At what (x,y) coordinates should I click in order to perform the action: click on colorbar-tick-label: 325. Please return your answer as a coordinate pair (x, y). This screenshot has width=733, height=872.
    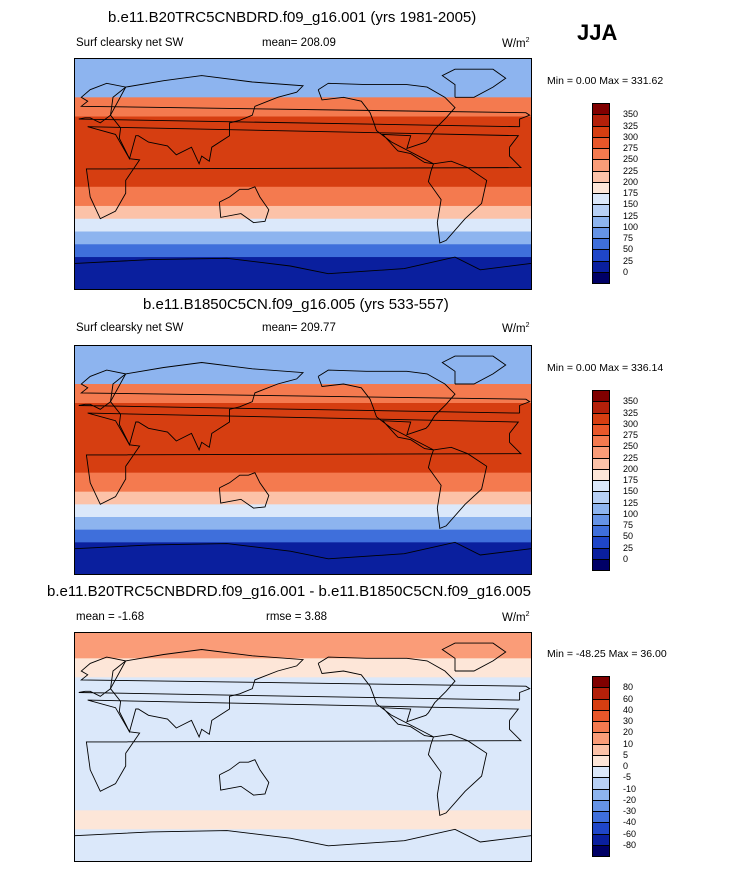
    Looking at the image, I should click on (631, 412).